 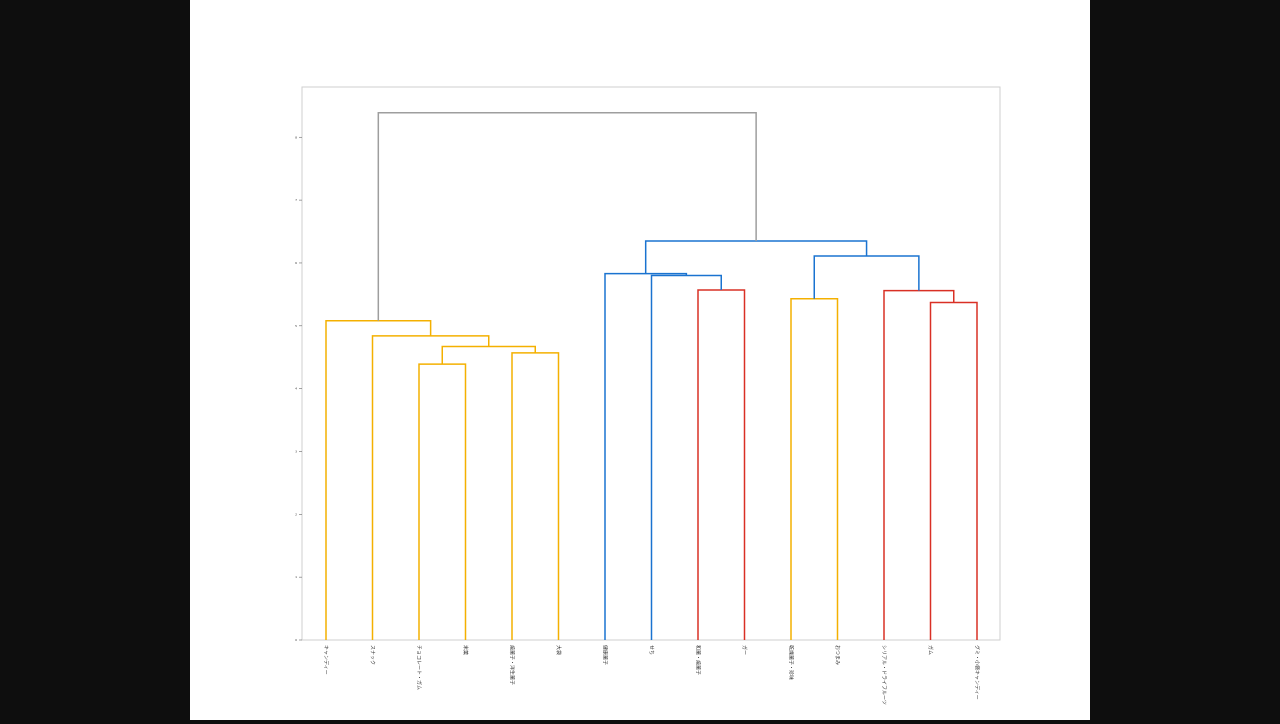 I want to click on leaf-label: 大袋, so click(x=558, y=650).